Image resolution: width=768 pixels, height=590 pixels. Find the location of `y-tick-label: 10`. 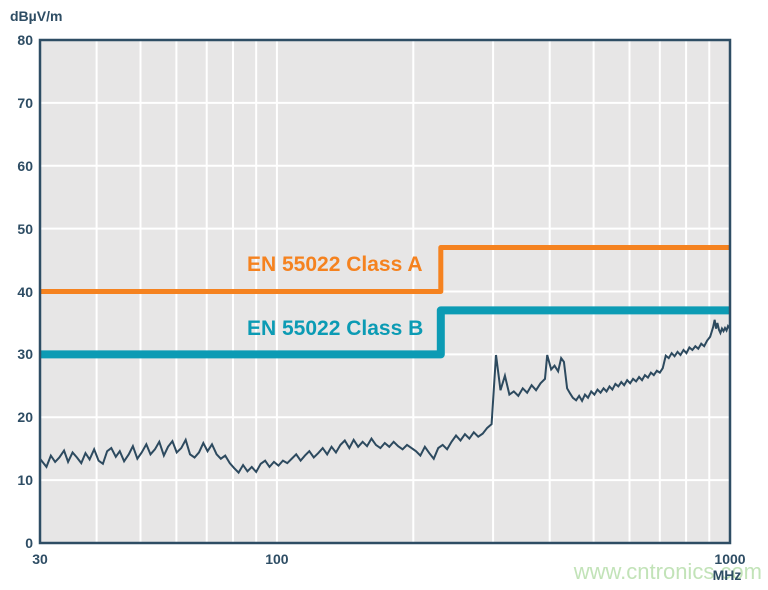

y-tick-label: 10 is located at coordinates (25, 480).